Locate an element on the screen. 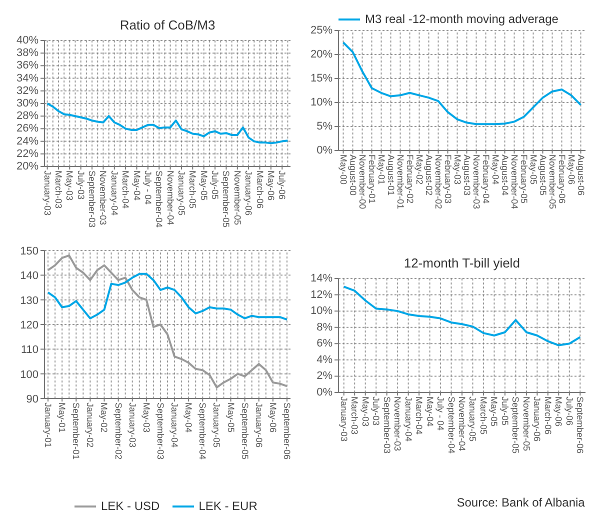 The width and height of the screenshot is (590, 515). x-tick-label: May-00 is located at coordinates (343, 169).